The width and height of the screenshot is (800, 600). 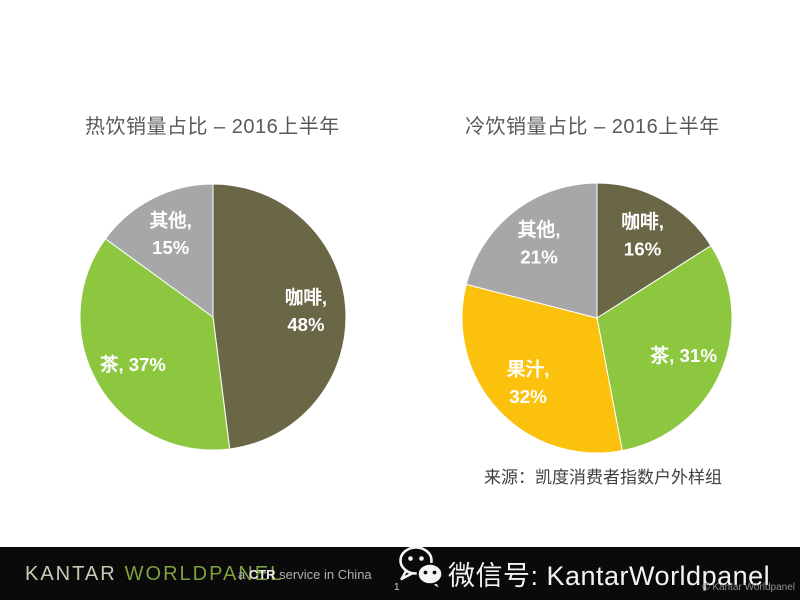 I want to click on tagline-prefix: a, so click(x=243, y=574).